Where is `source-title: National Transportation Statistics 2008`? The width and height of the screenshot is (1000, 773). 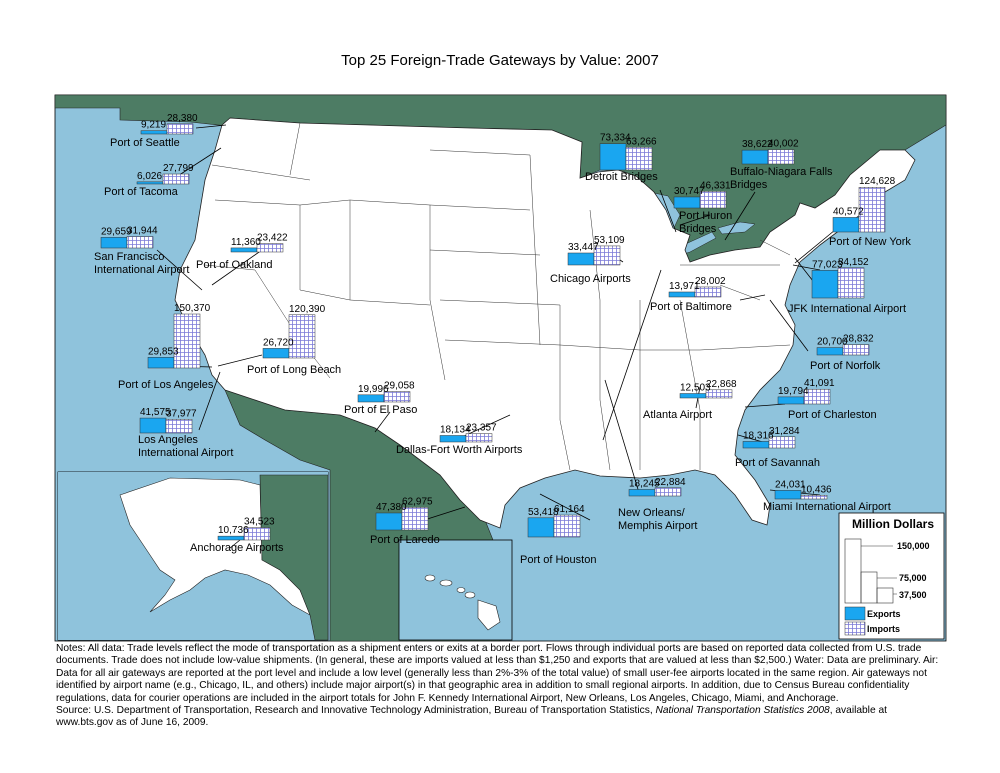
source-title: National Transportation Statistics 2008 is located at coordinates (742, 711).